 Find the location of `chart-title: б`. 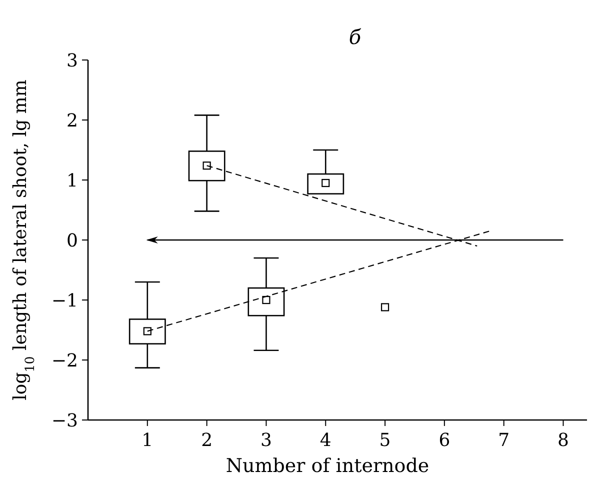

chart-title: б is located at coordinates (355, 37).